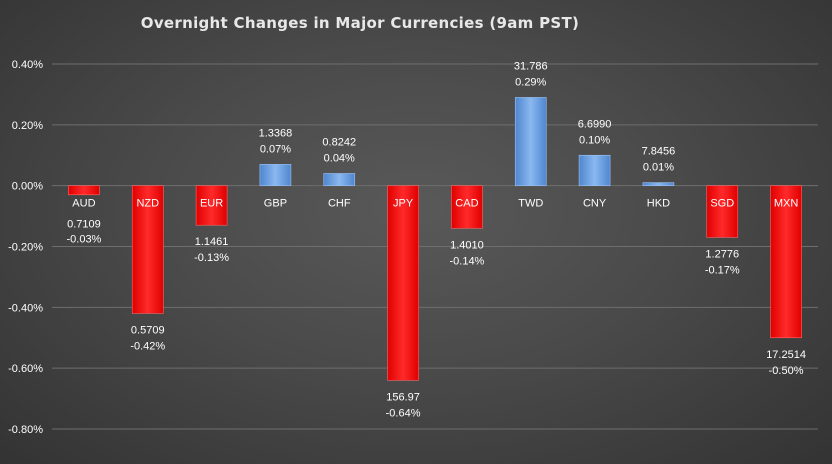  Describe the element at coordinates (595, 204) in the screenshot. I see `category-label: CNY` at that location.